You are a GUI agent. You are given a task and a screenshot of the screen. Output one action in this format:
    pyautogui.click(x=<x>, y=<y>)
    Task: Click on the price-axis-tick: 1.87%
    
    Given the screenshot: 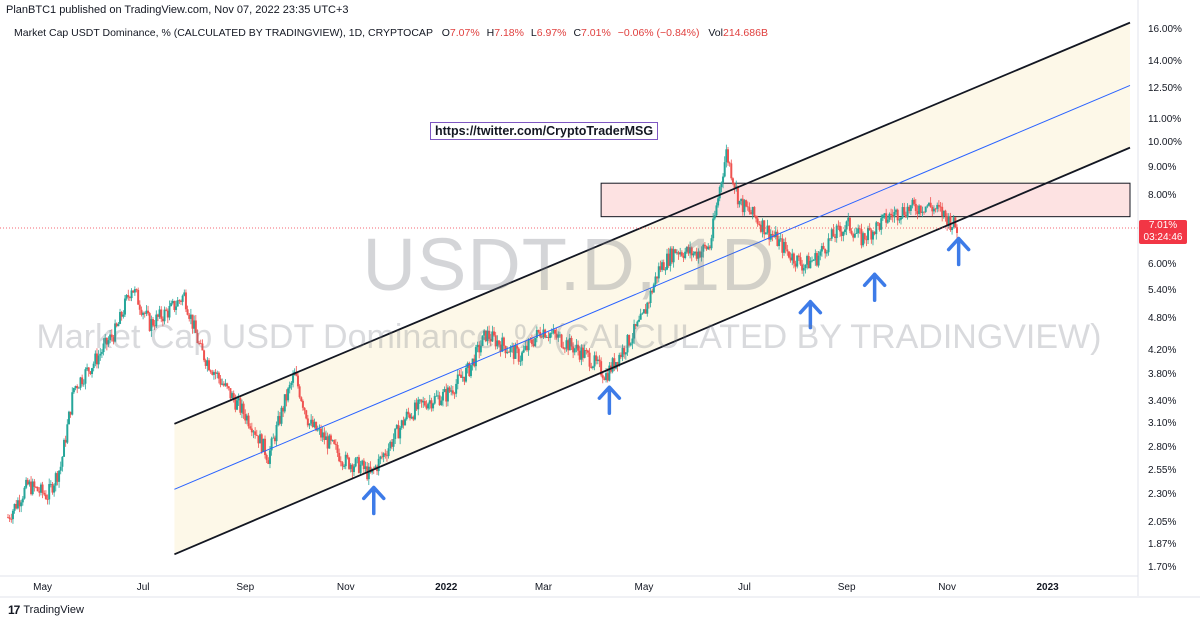 What is the action you would take?
    pyautogui.click(x=1162, y=545)
    